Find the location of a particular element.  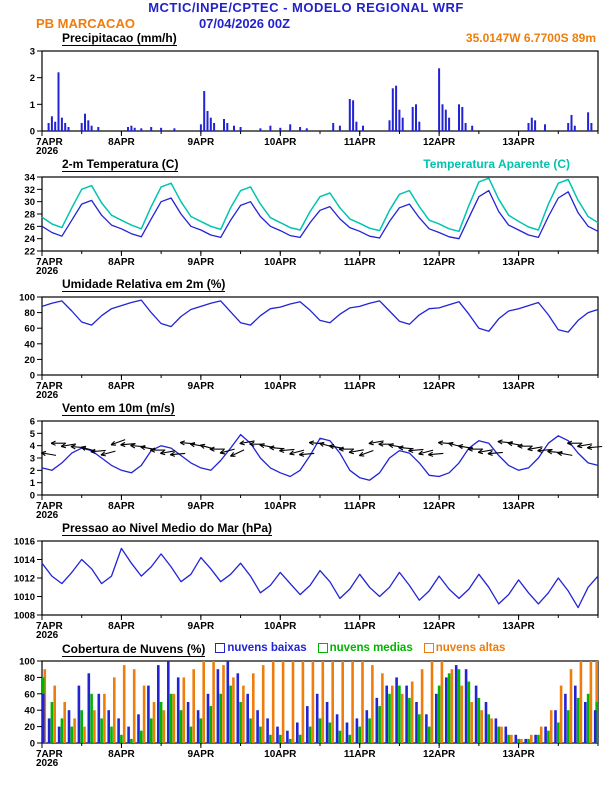

svg-text: 1010 is located at coordinates (24, 597).